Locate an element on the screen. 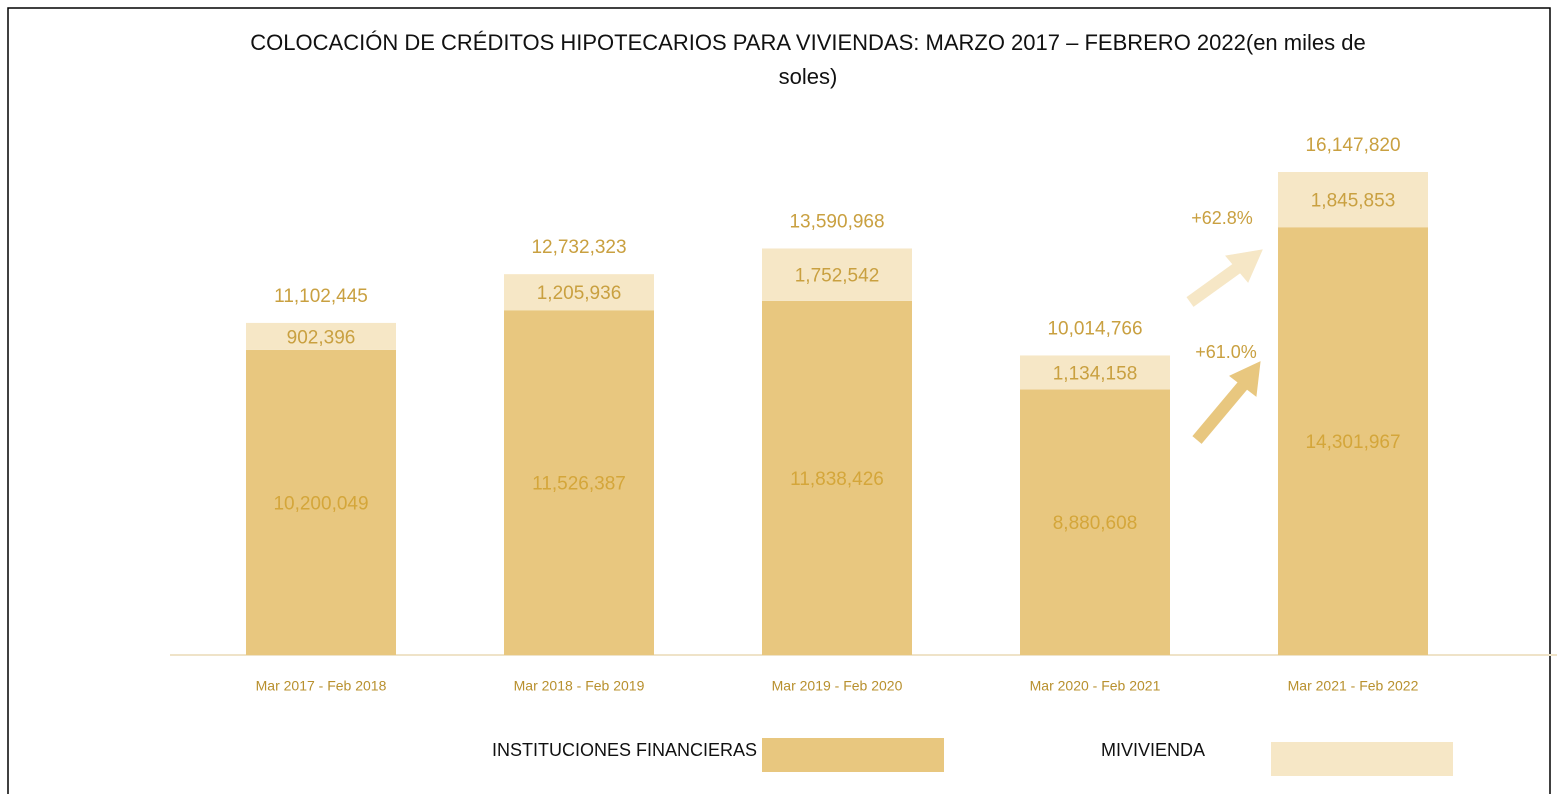  arrow-top is located at coordinates (1224, 278).